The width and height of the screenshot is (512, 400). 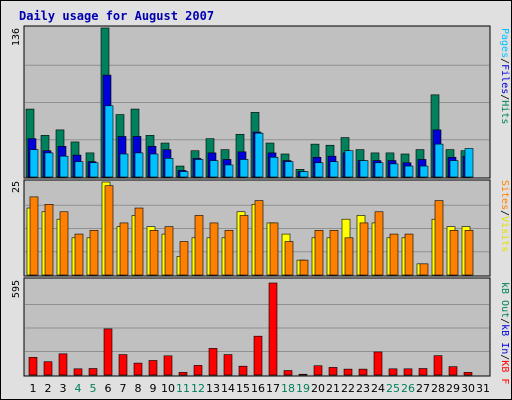 What do you see at coordinates (243, 388) in the screenshot?
I see `x-tick-day-15: 15` at bounding box center [243, 388].